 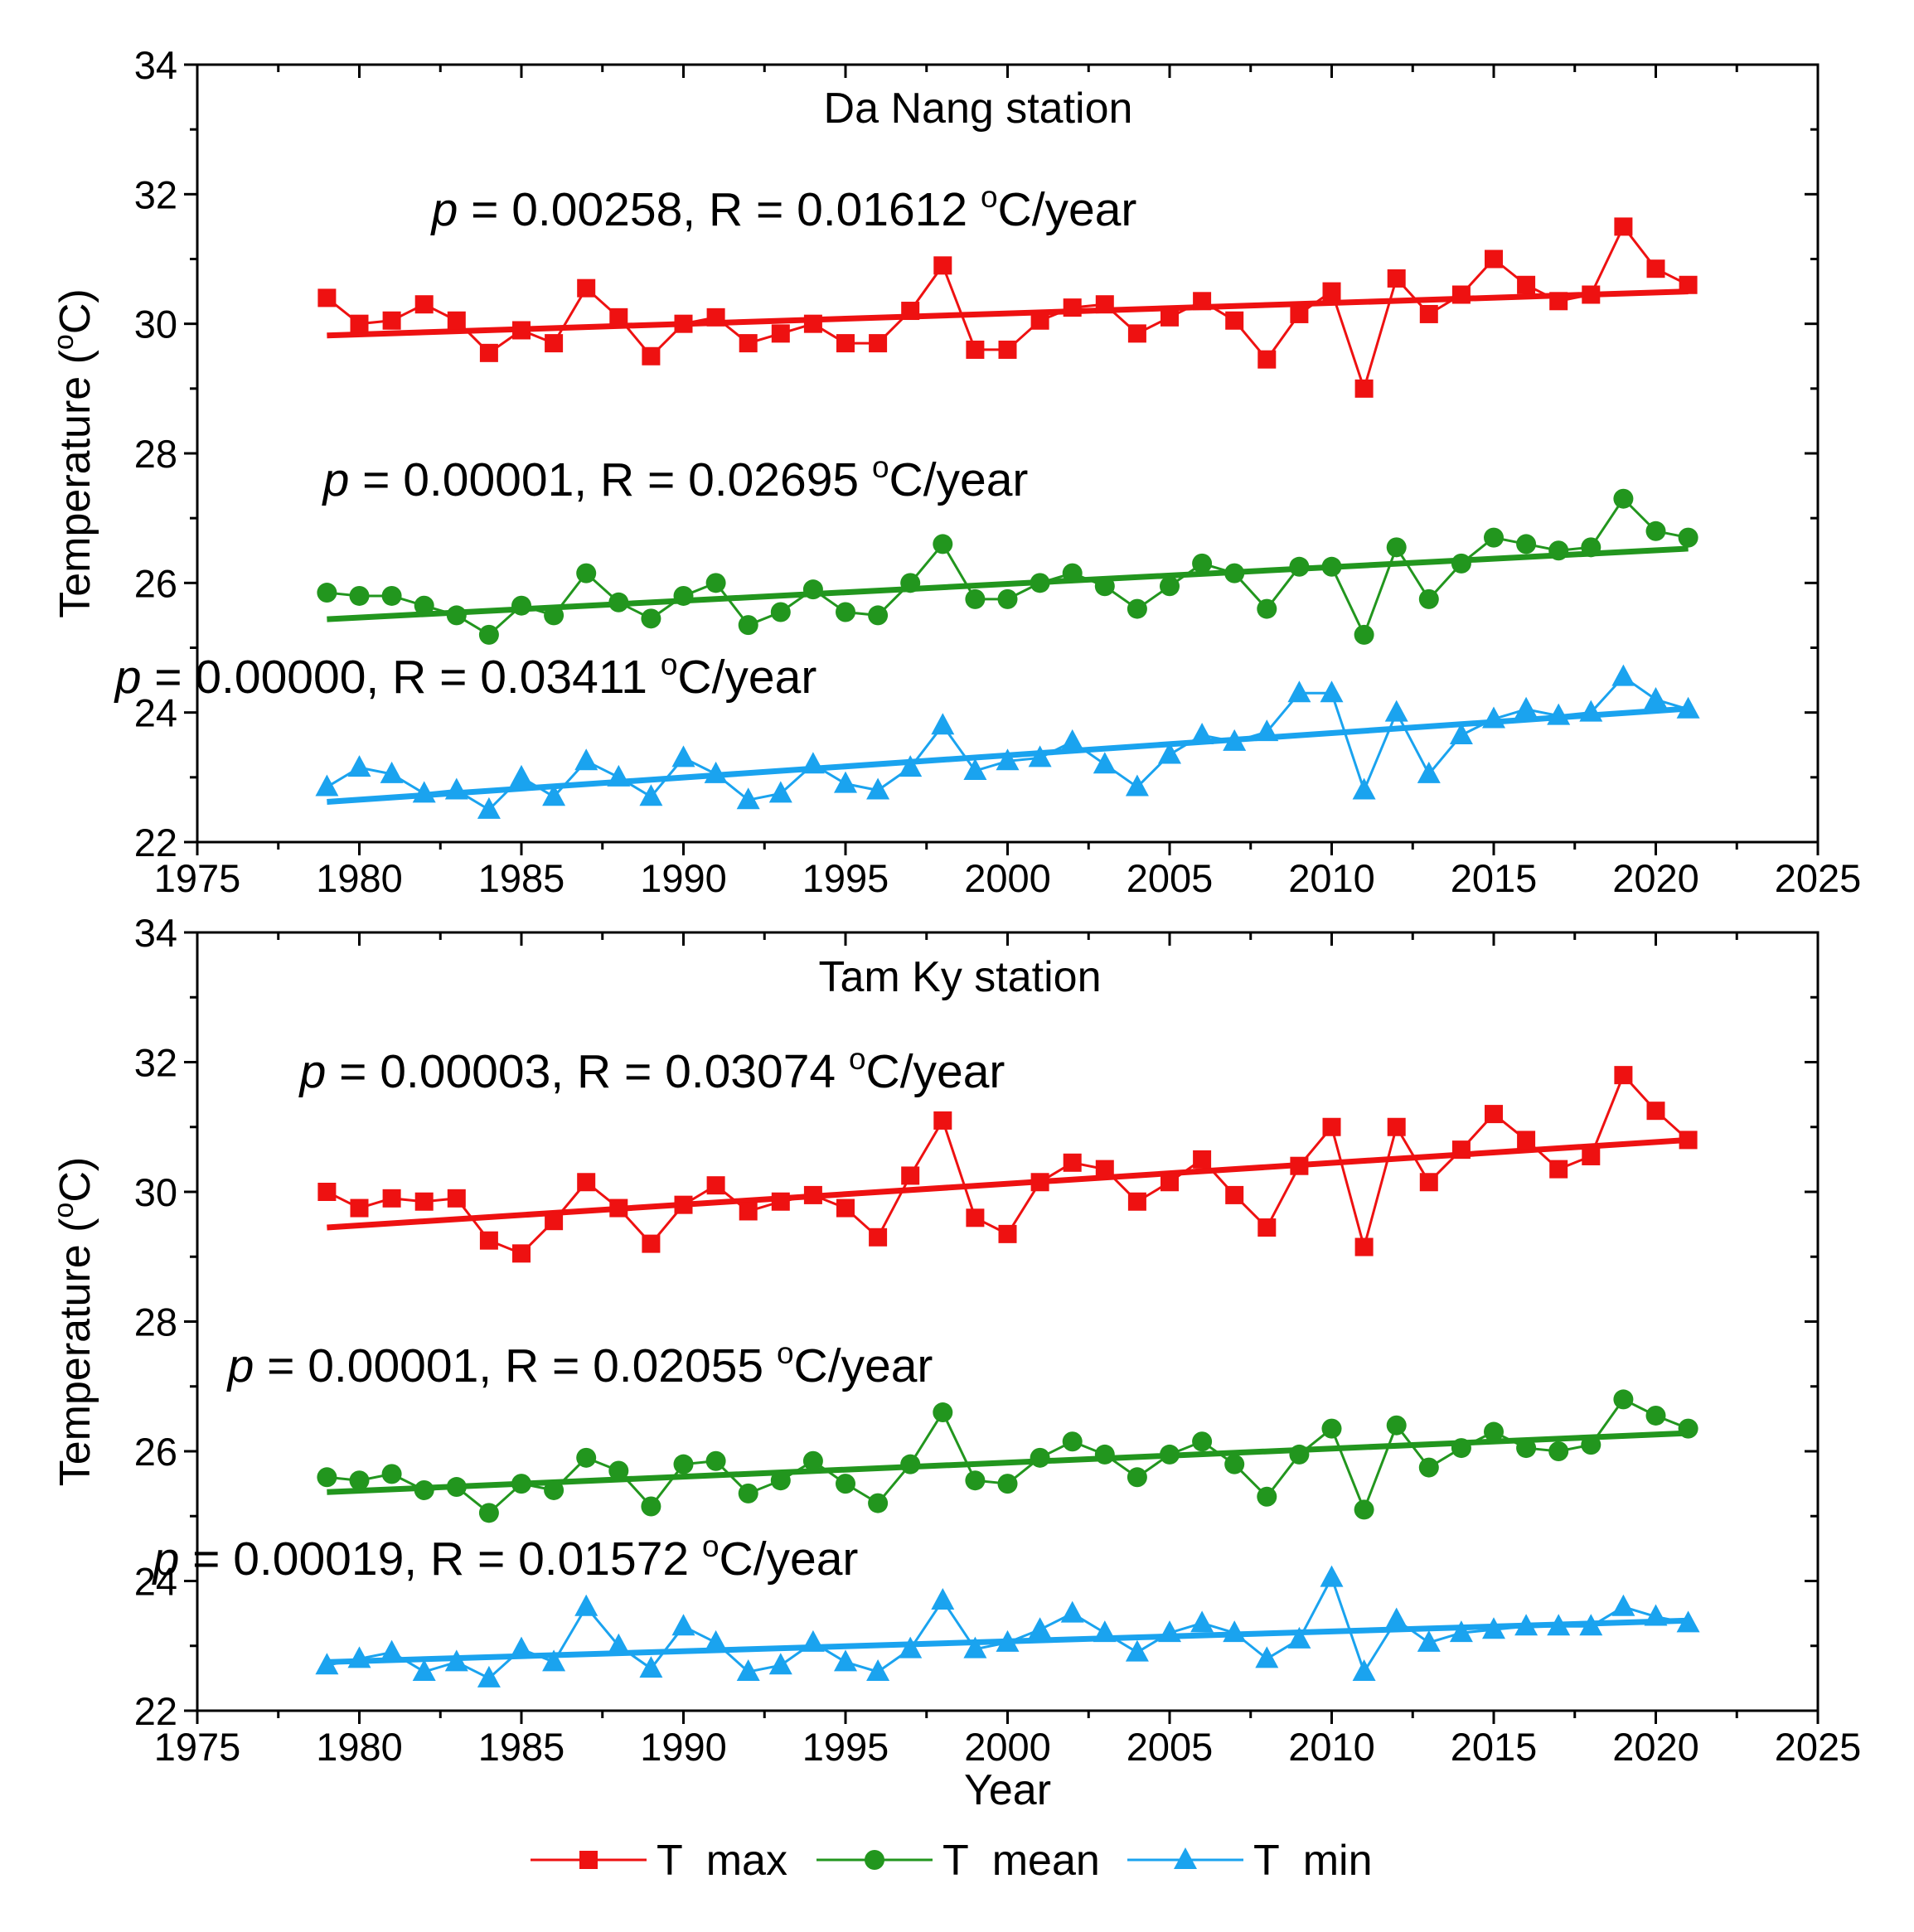 I want to click on x-tick-label: 1980, so click(x=359, y=1747).